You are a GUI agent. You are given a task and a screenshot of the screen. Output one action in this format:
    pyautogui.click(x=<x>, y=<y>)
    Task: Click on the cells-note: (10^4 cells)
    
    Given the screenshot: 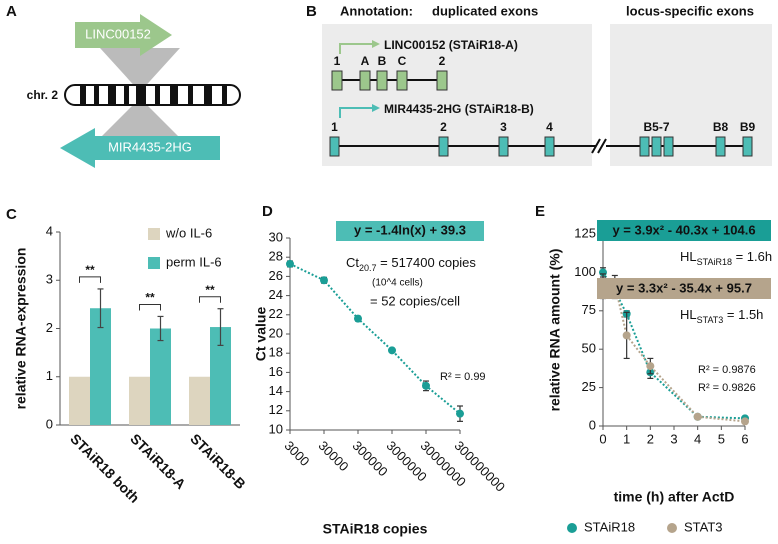 What is the action you would take?
    pyautogui.click(x=397, y=283)
    